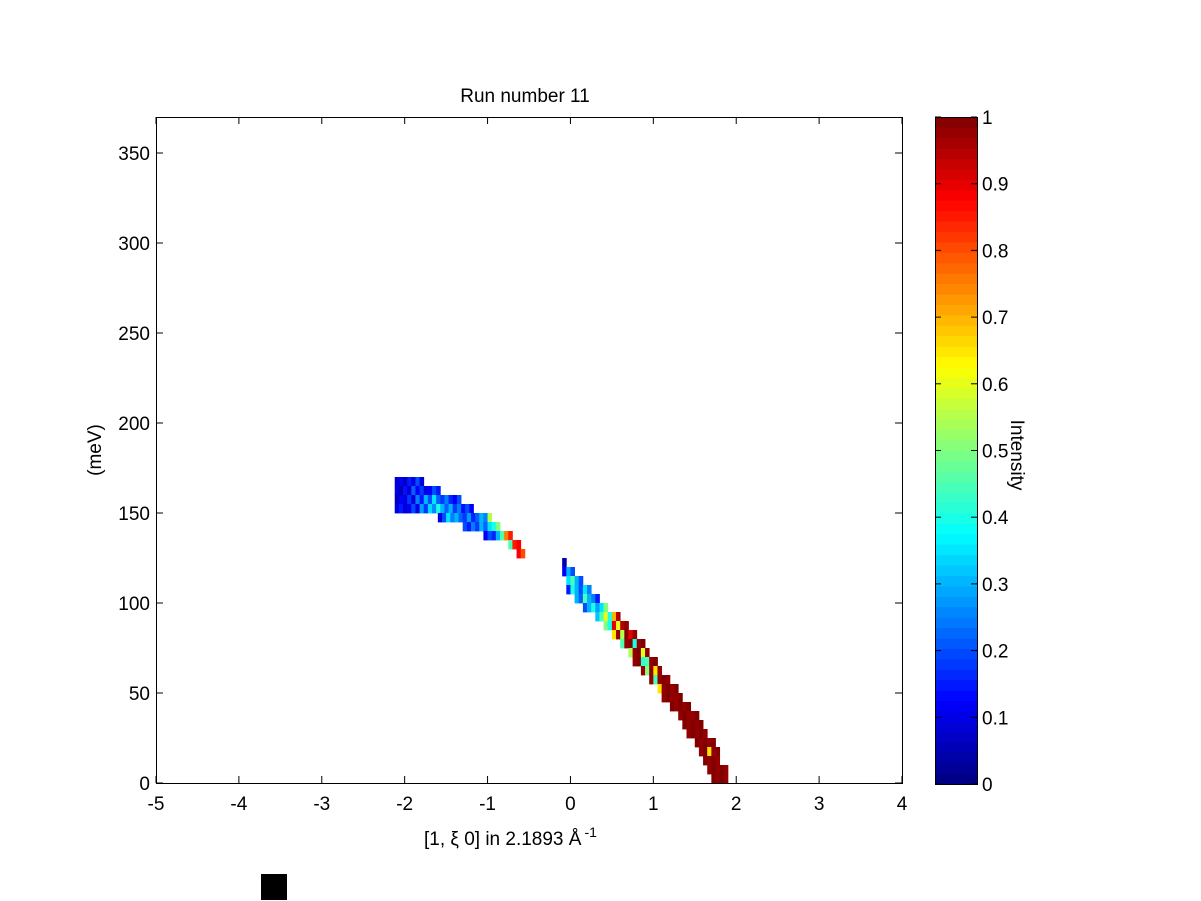 This screenshot has width=1201, height=901. I want to click on colorbar-tick-label: 0.7, so click(995, 318).